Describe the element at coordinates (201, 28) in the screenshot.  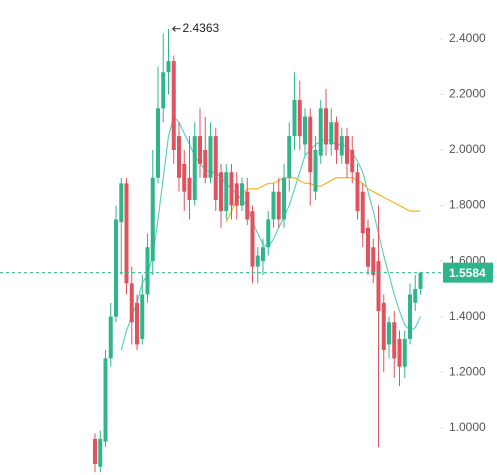
I see `max-label: 2.4363` at that location.